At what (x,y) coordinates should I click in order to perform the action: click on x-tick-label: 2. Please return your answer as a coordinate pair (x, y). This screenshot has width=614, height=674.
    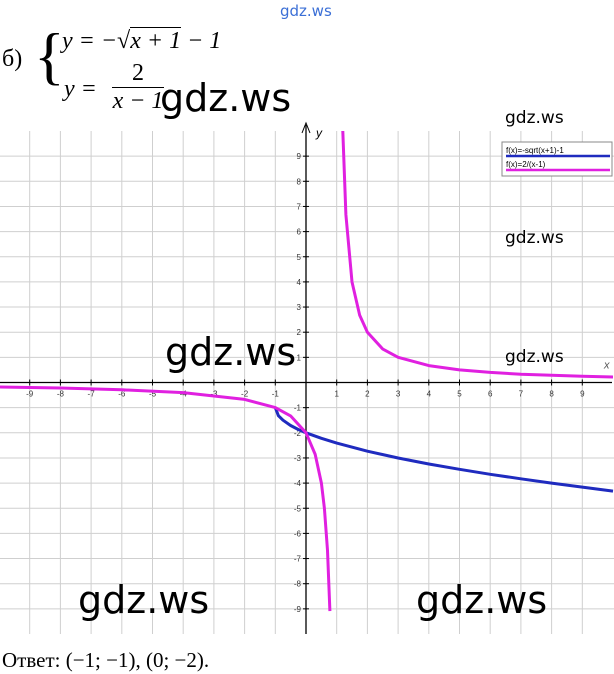
    Looking at the image, I should click on (367, 394).